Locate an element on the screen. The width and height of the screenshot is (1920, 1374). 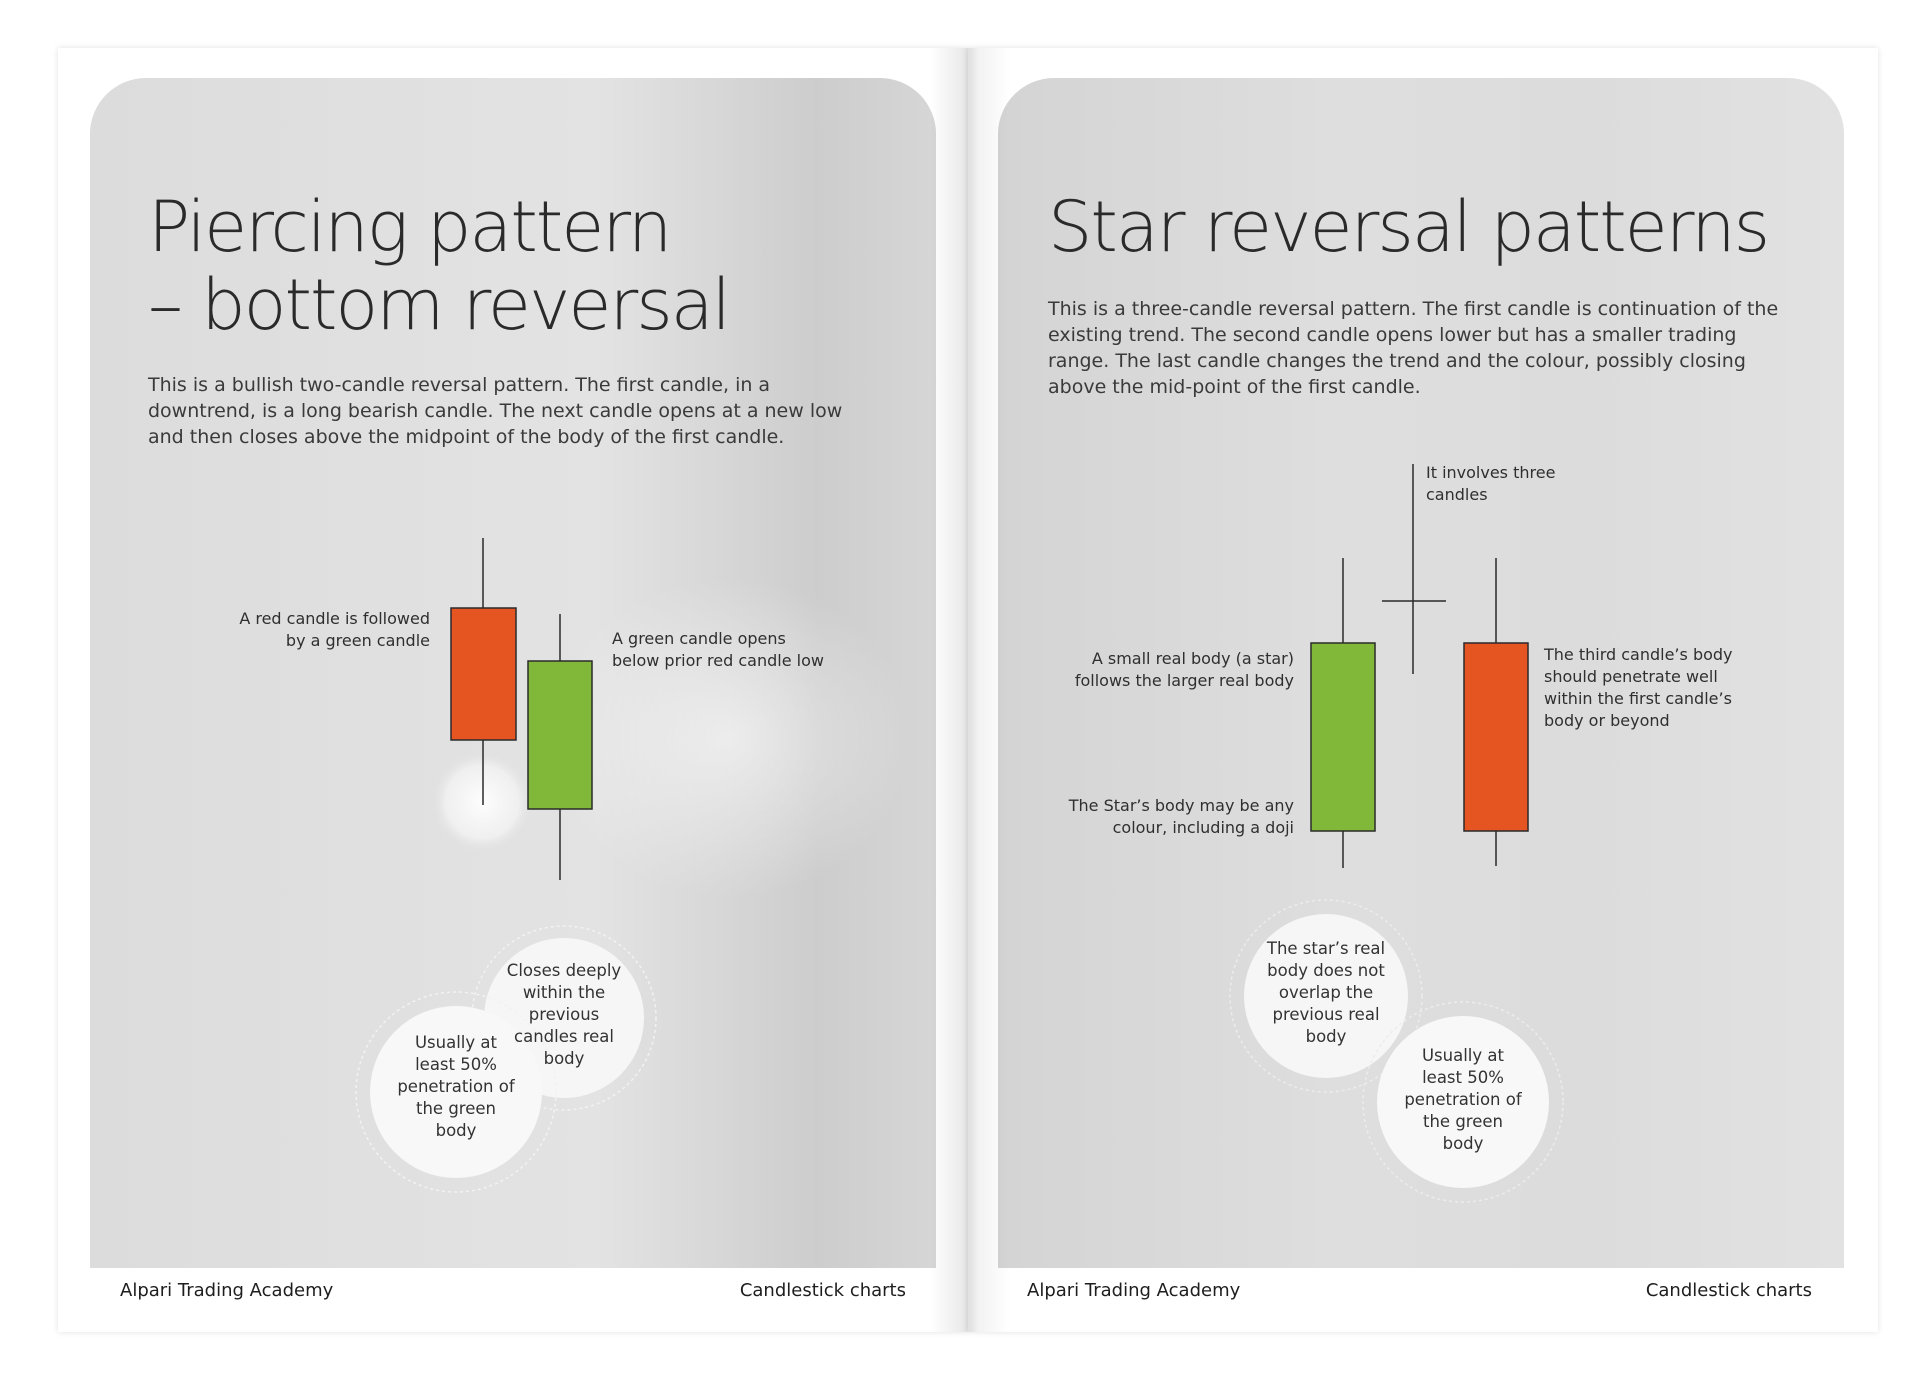
bubble-star-no-overlap is located at coordinates (1326, 996).